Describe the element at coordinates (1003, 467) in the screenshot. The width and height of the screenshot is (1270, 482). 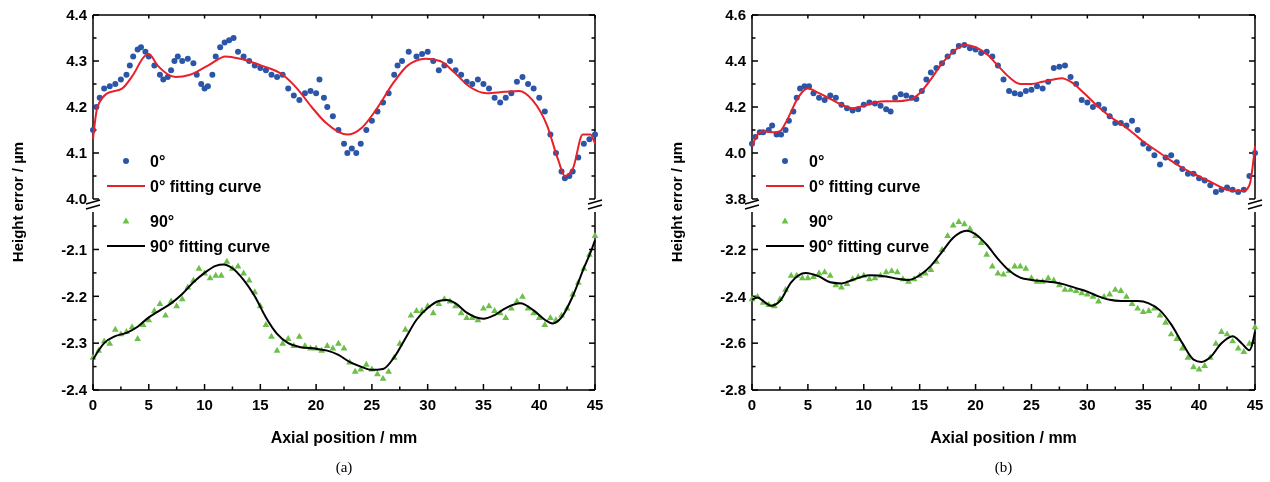
I see `text: (b)` at that location.